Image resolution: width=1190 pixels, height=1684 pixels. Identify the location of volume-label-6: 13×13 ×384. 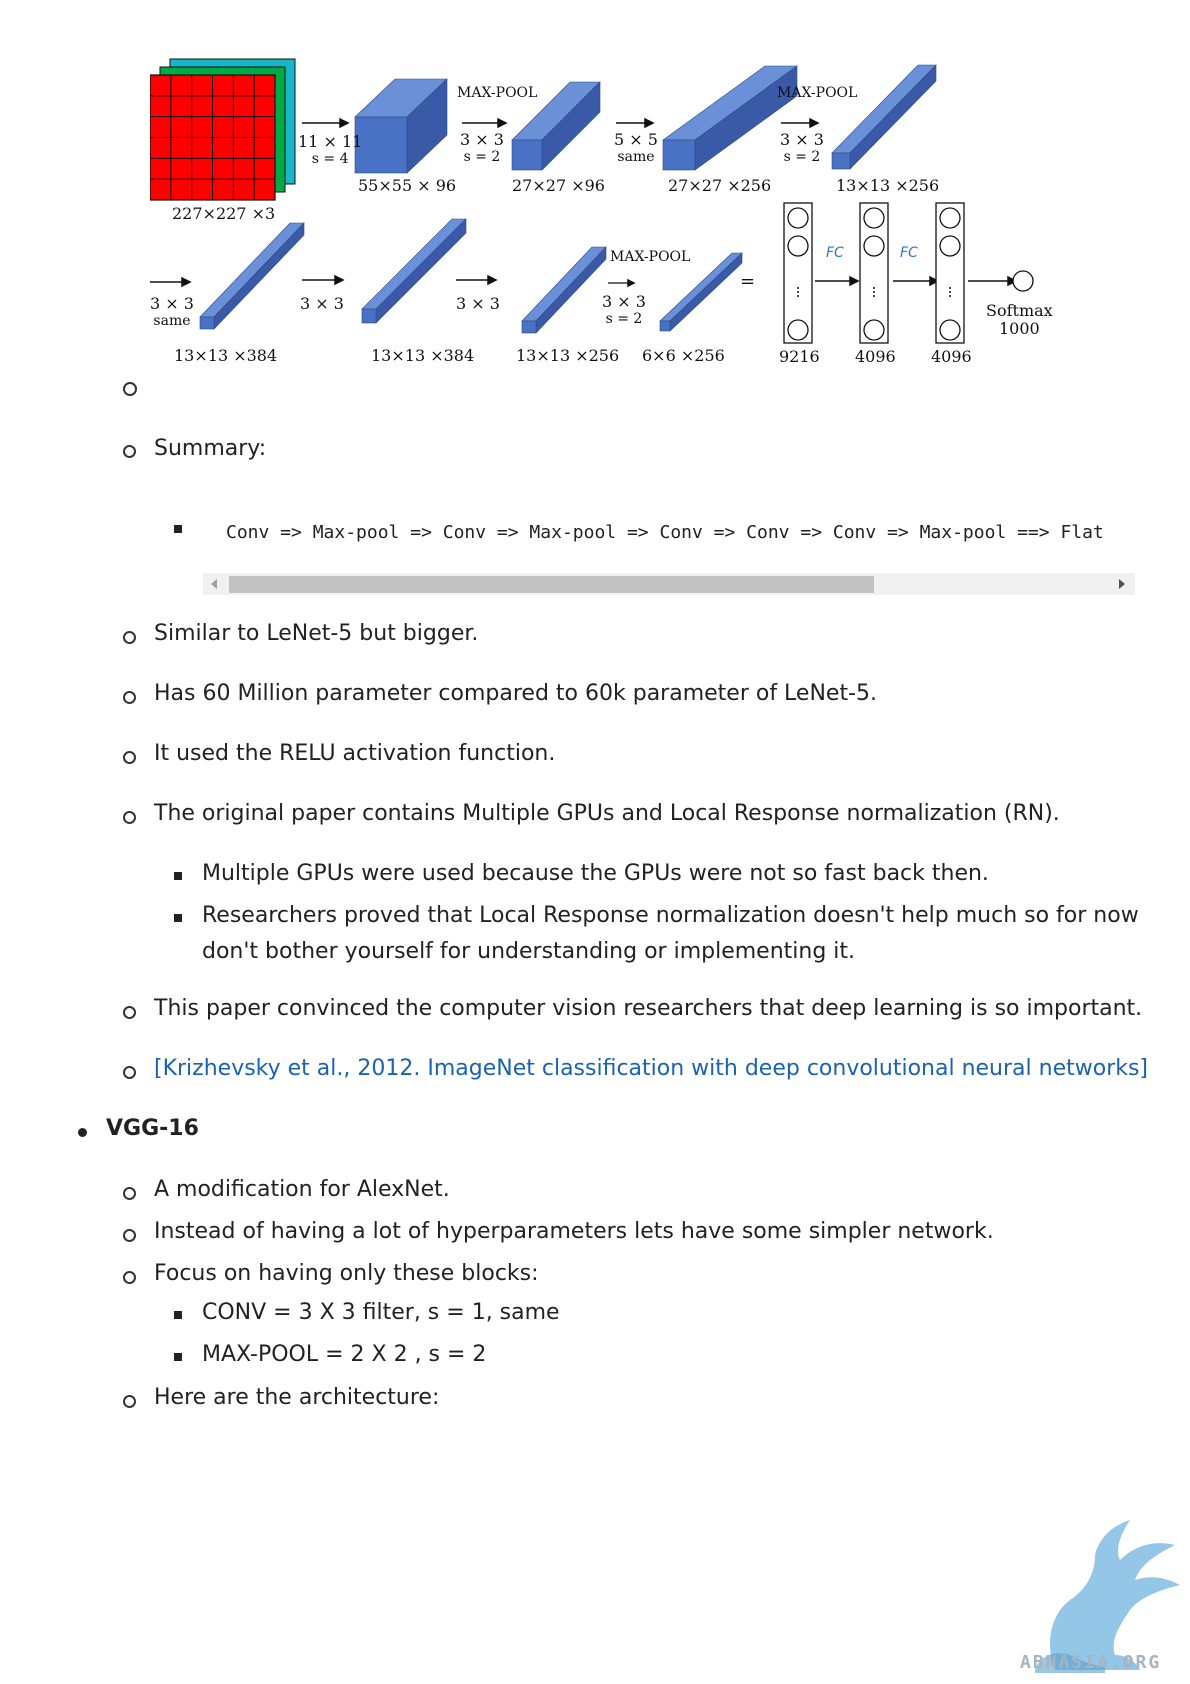
(423, 355).